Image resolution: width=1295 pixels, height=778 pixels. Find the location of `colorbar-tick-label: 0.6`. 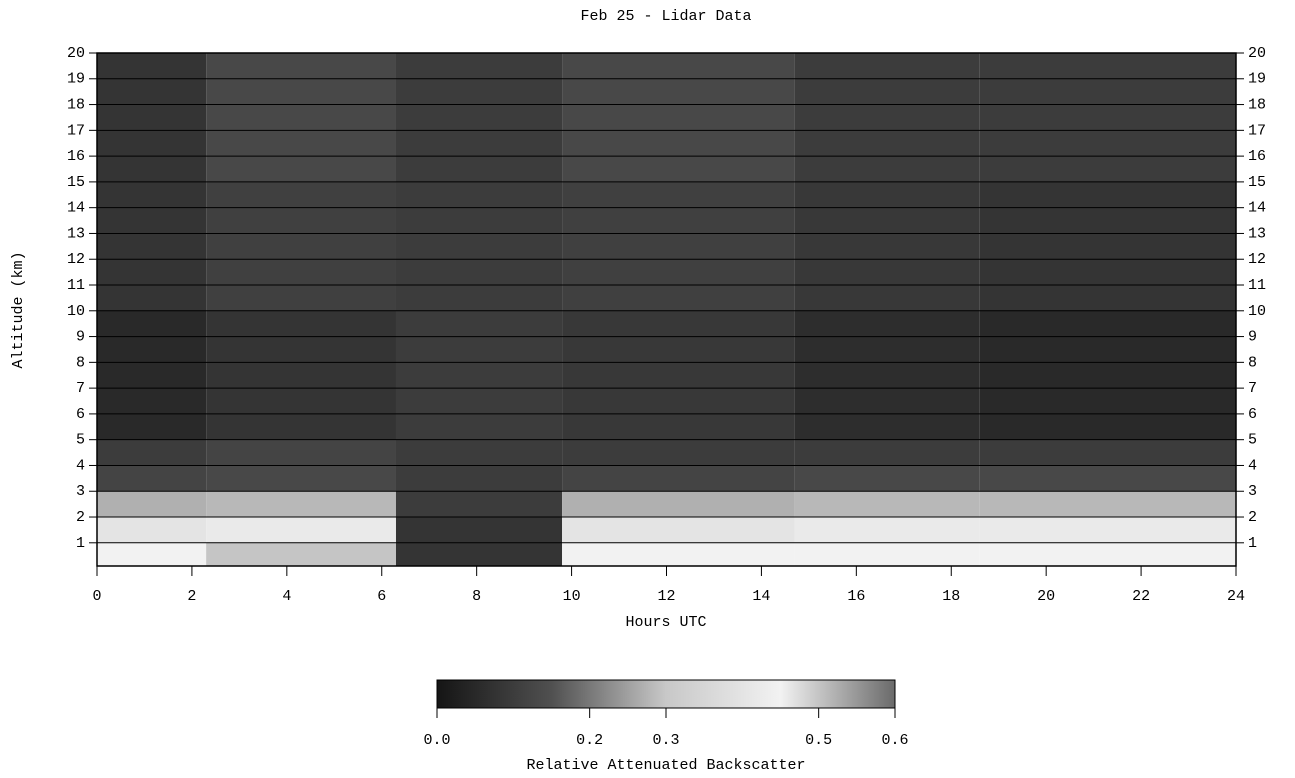

colorbar-tick-label: 0.6 is located at coordinates (894, 740).